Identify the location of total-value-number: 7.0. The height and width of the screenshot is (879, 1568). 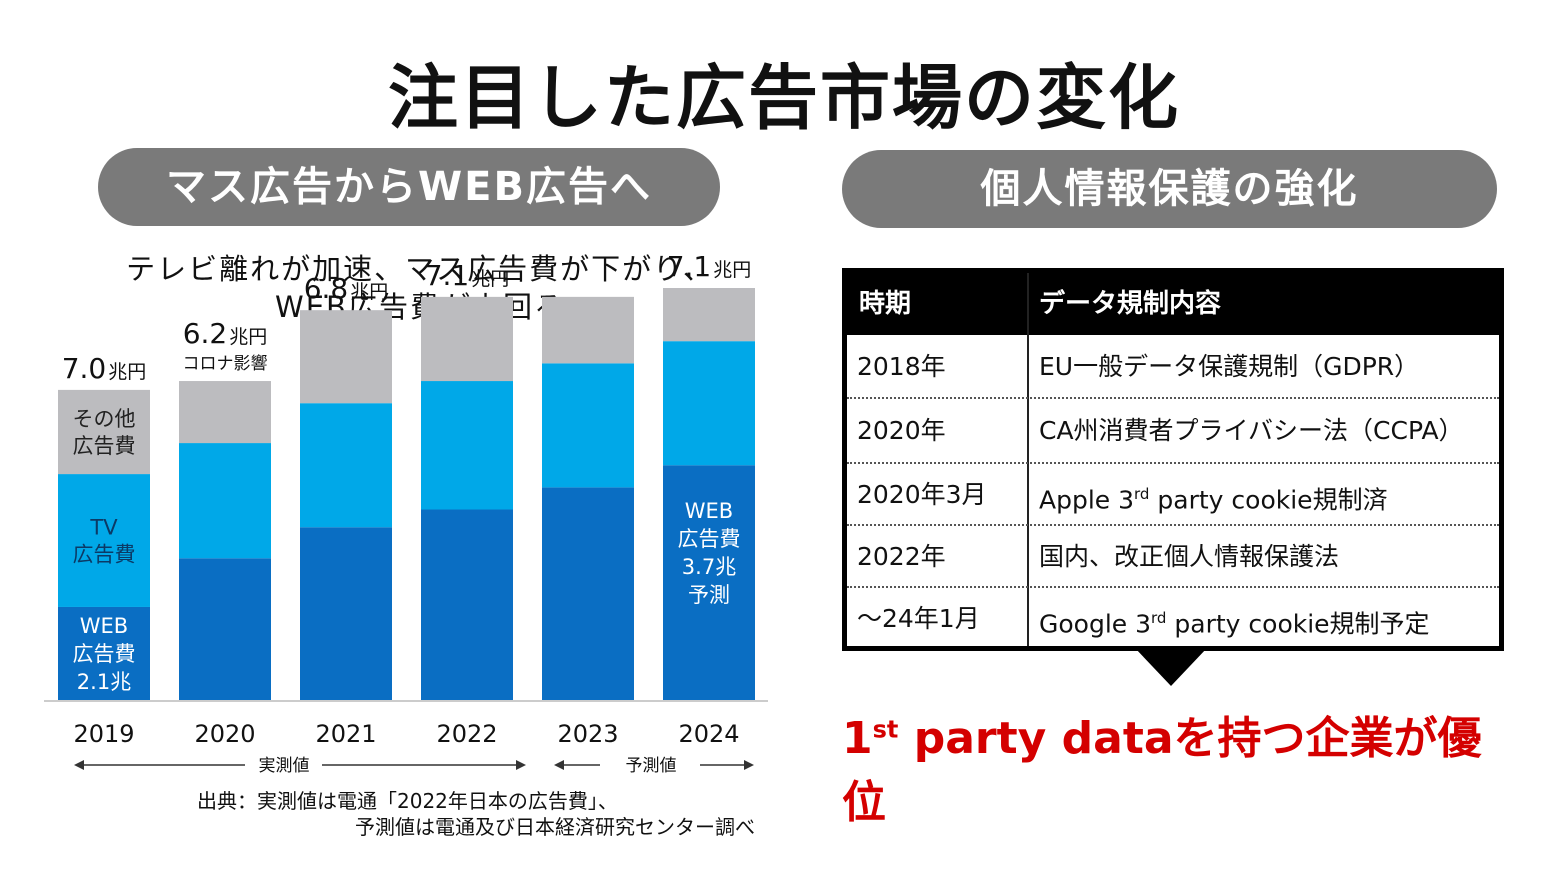
(84, 368).